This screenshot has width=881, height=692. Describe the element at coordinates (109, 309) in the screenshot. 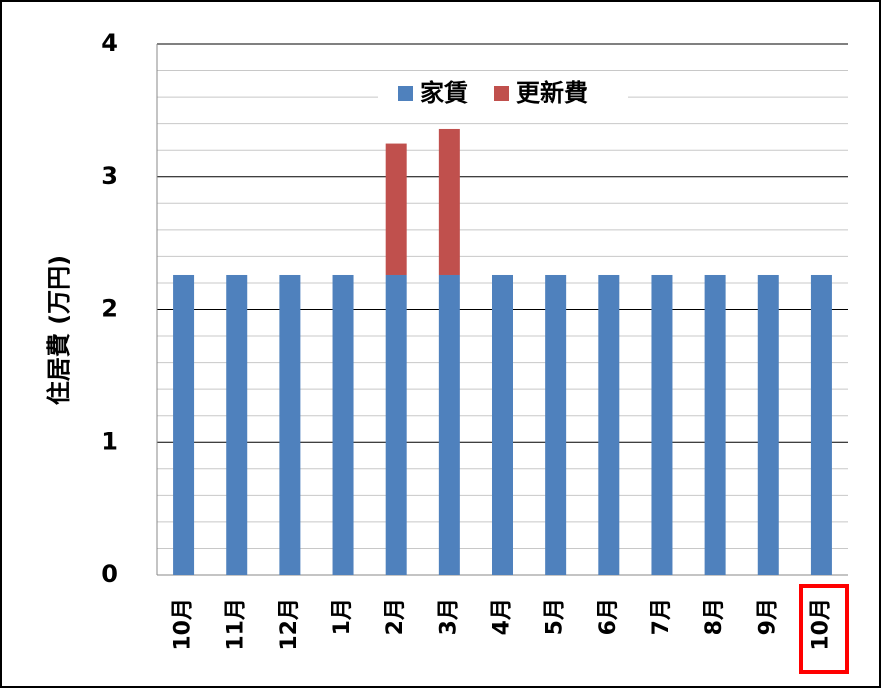

I see `y-tick-label: 2` at that location.